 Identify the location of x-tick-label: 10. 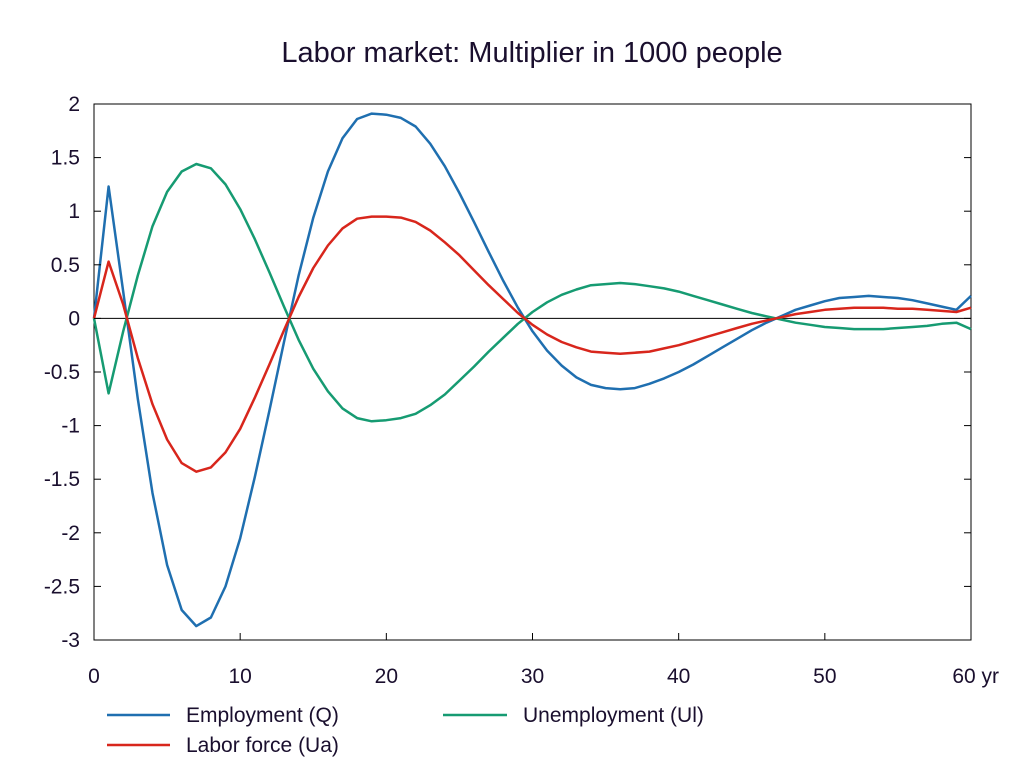
(239, 676).